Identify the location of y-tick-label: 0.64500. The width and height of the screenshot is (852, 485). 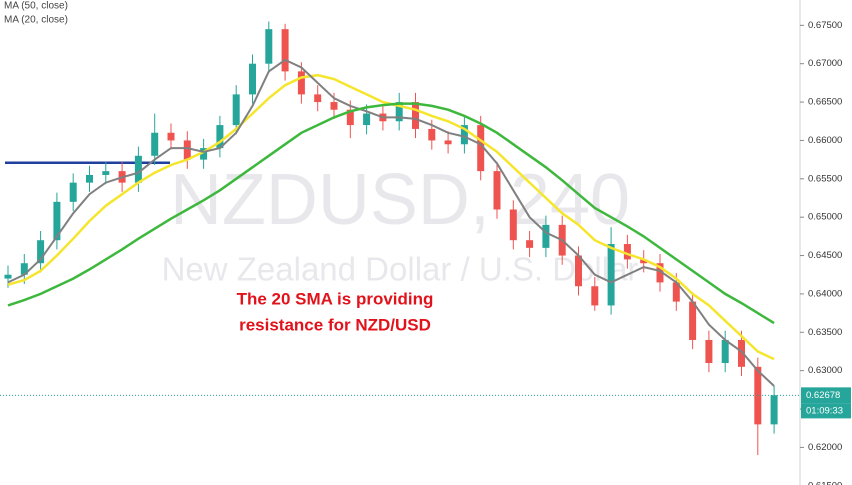
(825, 255).